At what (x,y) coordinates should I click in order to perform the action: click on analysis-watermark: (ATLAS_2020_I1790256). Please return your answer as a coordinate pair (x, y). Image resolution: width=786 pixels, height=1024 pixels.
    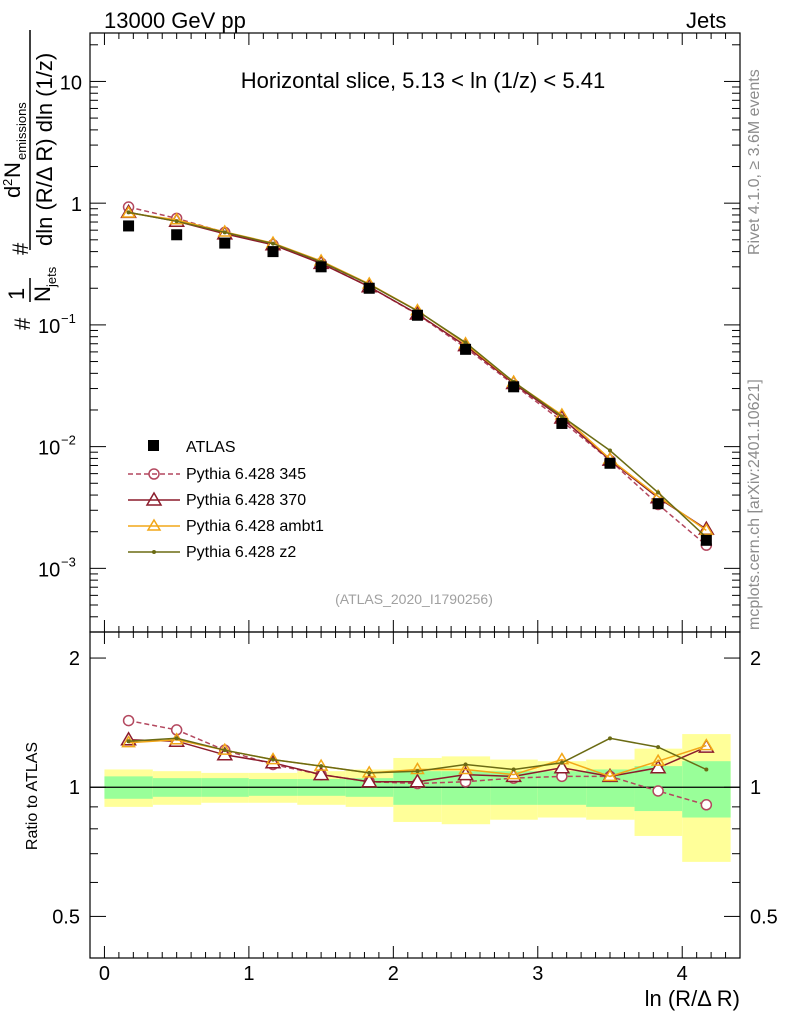
    Looking at the image, I should click on (414, 599).